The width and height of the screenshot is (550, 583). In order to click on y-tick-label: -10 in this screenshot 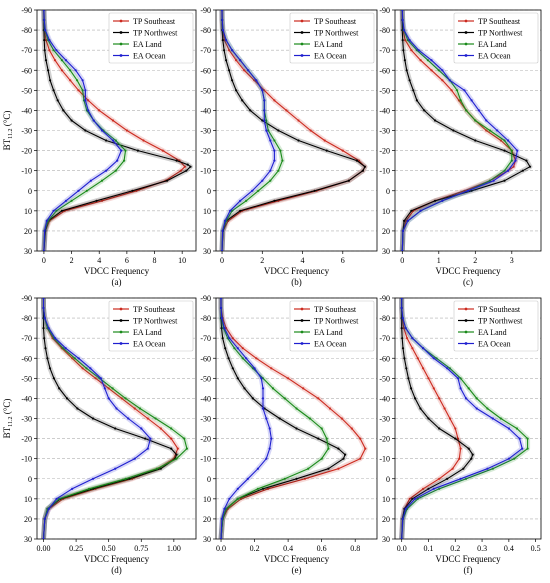, I will do `click(384, 171)`.